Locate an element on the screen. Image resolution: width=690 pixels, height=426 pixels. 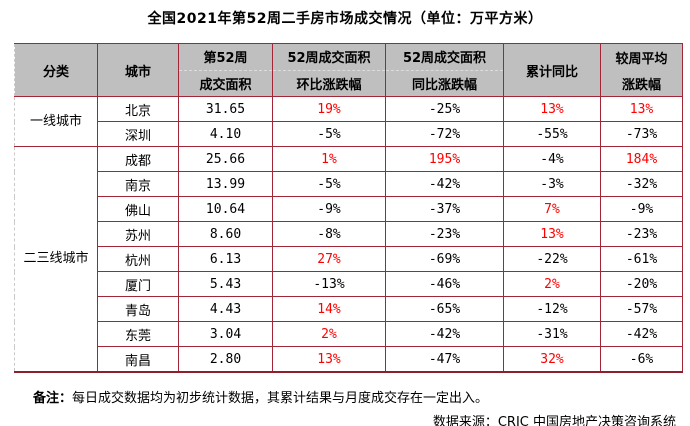
col-header-yoy-change-line1: 52周成交面积 is located at coordinates (444, 58).